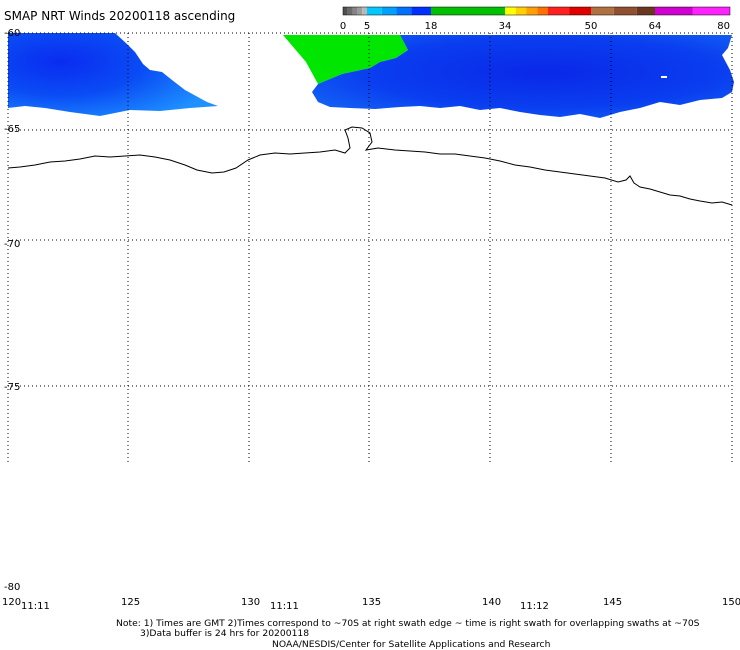 The height and width of the screenshot is (650, 740). I want to click on lon-label-135: 135, so click(371, 602).